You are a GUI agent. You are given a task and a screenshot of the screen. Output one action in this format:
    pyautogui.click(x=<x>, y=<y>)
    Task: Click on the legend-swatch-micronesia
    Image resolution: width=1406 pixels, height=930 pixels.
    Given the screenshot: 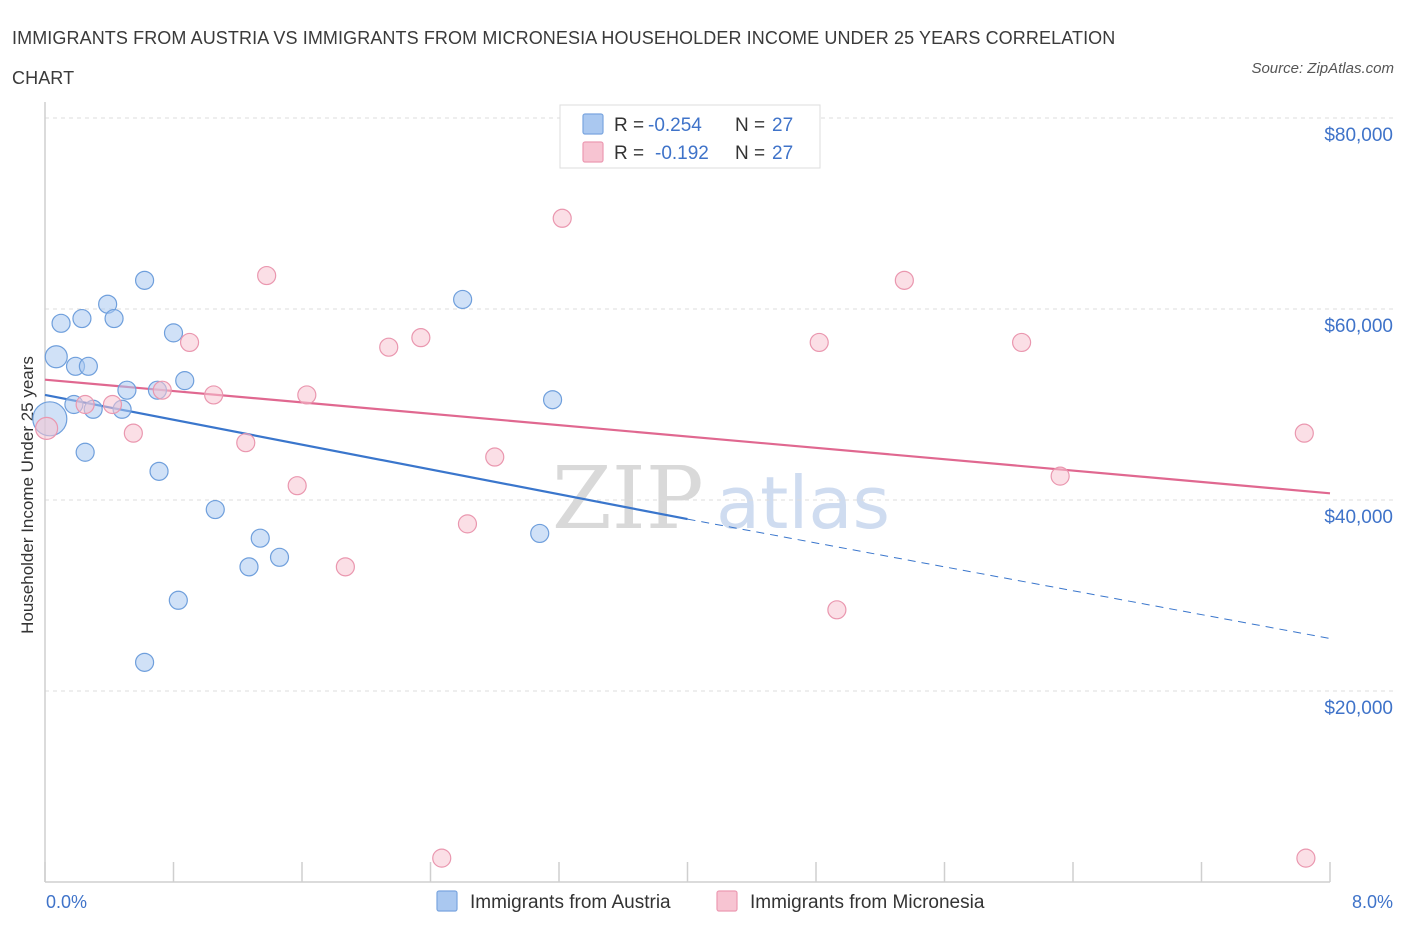 What is the action you would take?
    pyautogui.click(x=593, y=152)
    